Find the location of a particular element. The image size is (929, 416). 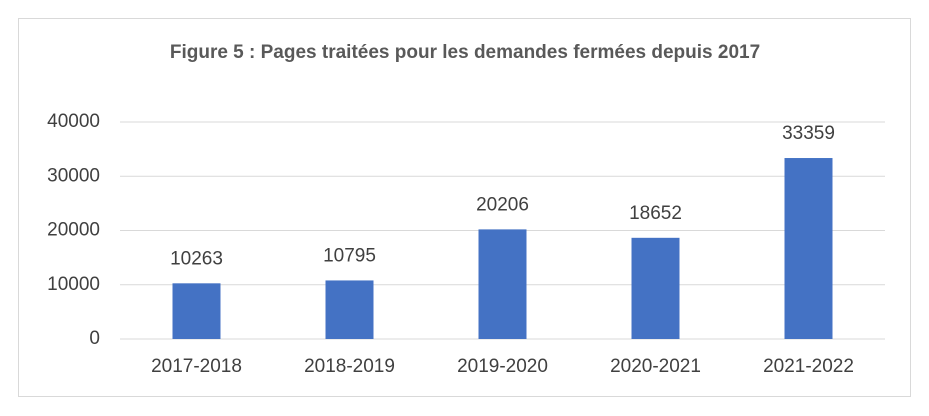

x-tick-label: 2019-2020 is located at coordinates (502, 366).